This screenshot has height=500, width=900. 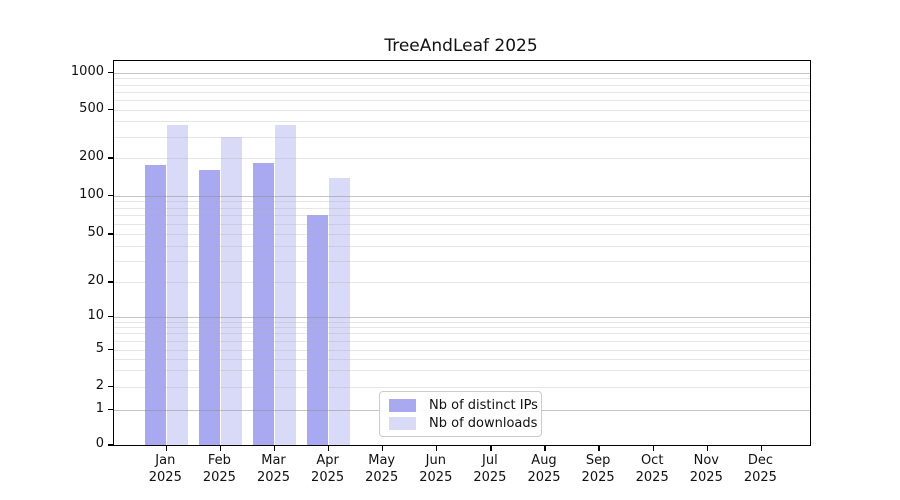 What do you see at coordinates (652, 469) in the screenshot?
I see `x-tick-label-oct: Oct 2025` at bounding box center [652, 469].